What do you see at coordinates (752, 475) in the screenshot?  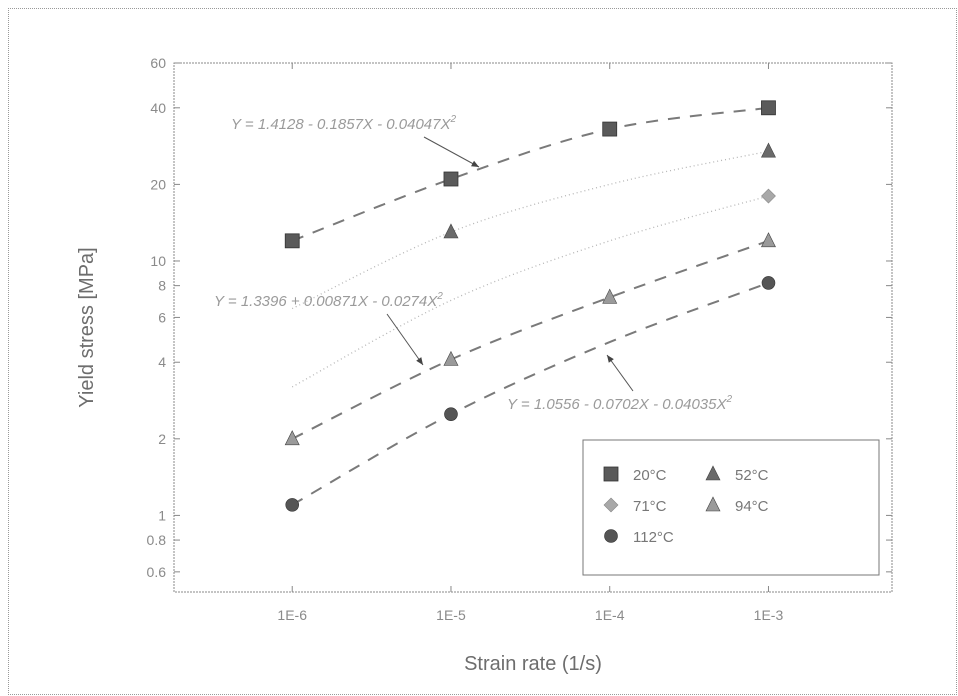 I see `legend-entry-label: 52°C` at bounding box center [752, 475].